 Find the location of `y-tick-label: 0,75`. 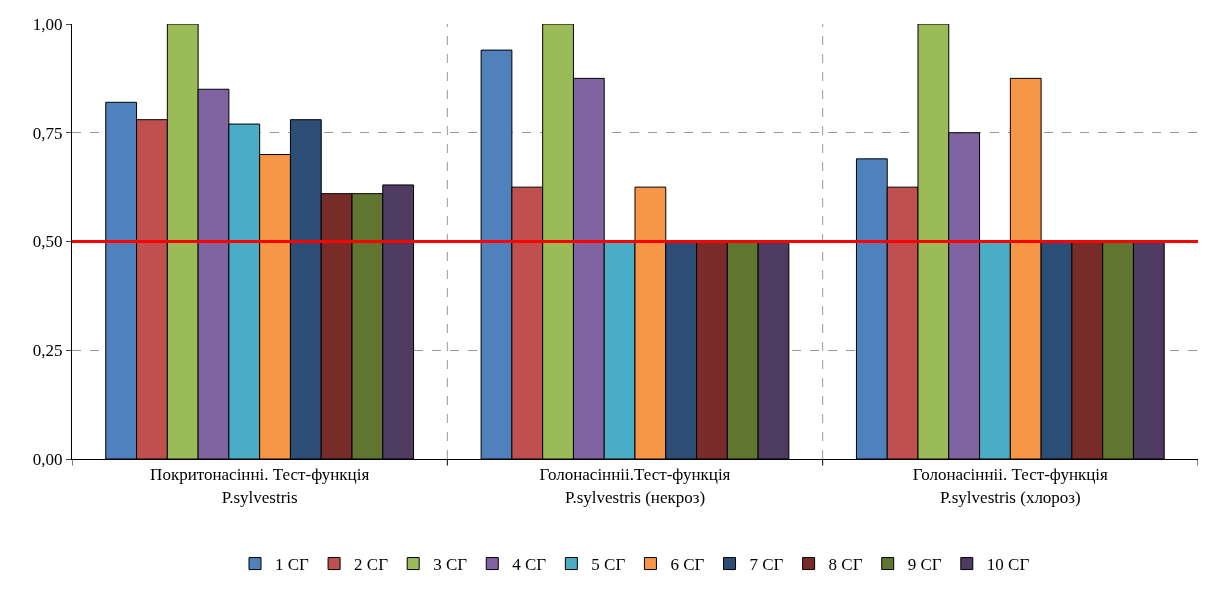

y-tick-label: 0,75 is located at coordinates (47, 133).